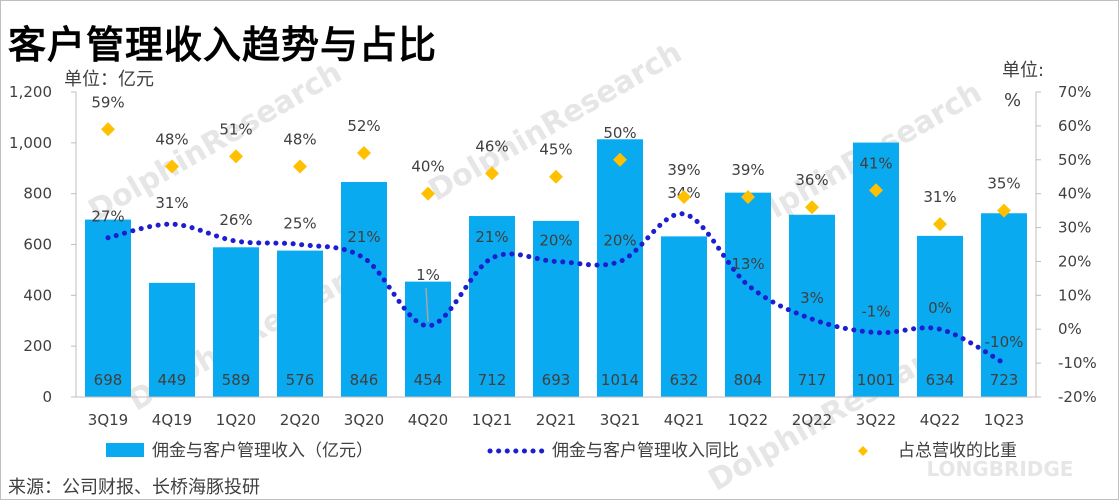 The height and width of the screenshot is (500, 1119). Describe the element at coordinates (108, 380) in the screenshot. I see `bar-value-label: 698` at that location.